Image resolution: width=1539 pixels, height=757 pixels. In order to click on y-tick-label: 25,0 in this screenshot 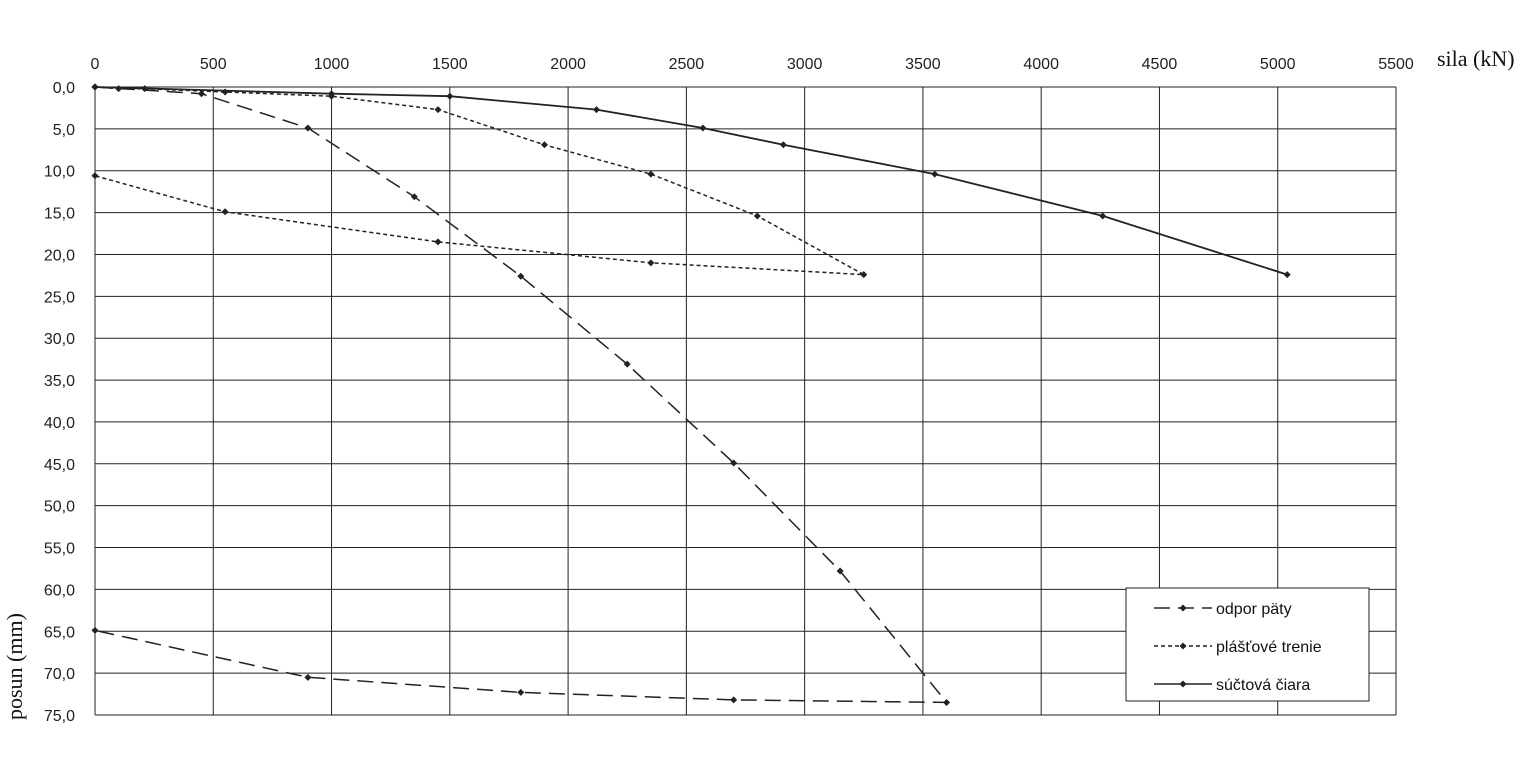, I will do `click(59, 297)`.